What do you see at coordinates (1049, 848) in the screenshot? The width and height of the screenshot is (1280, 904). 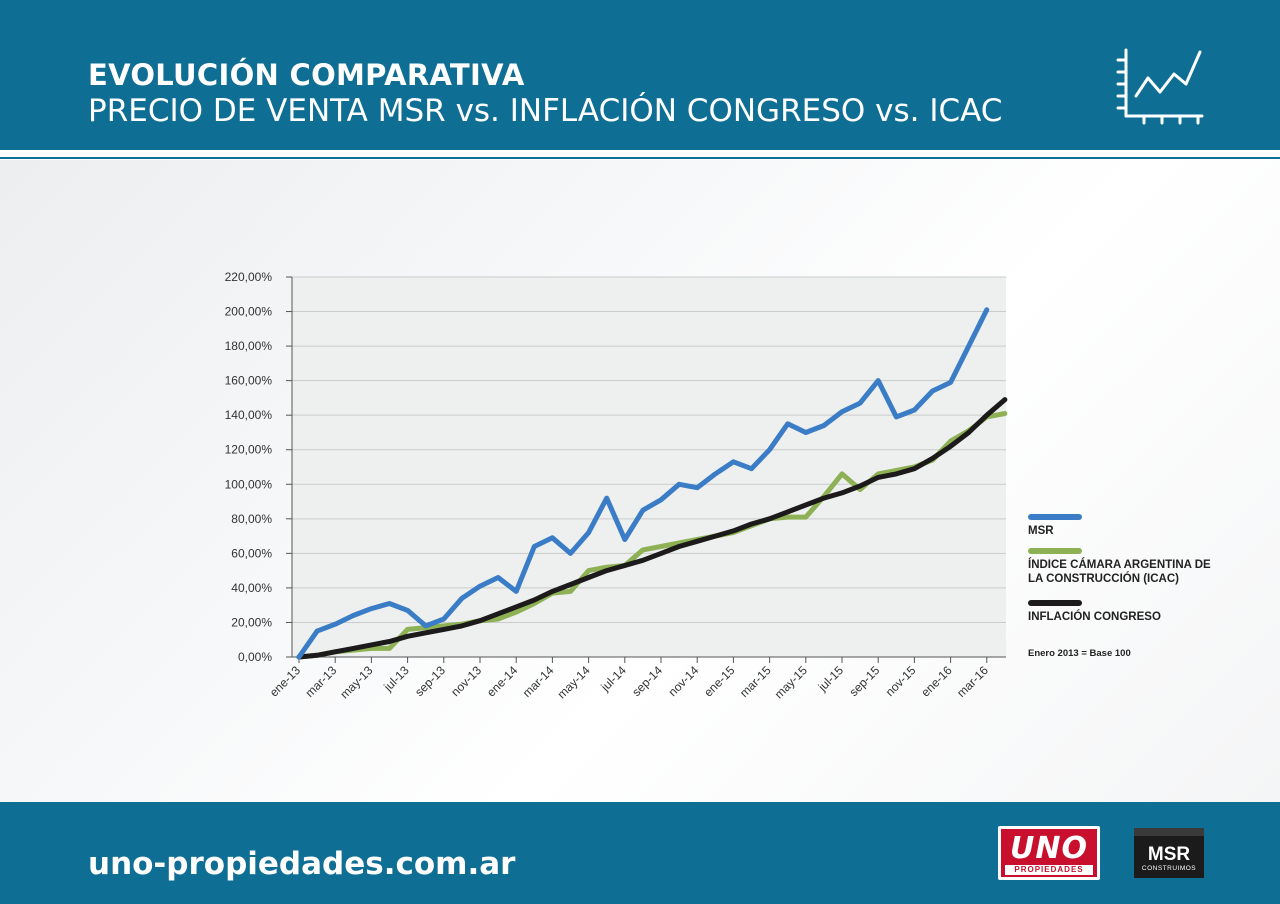 I see `uno-logo-text: UNO` at bounding box center [1049, 848].